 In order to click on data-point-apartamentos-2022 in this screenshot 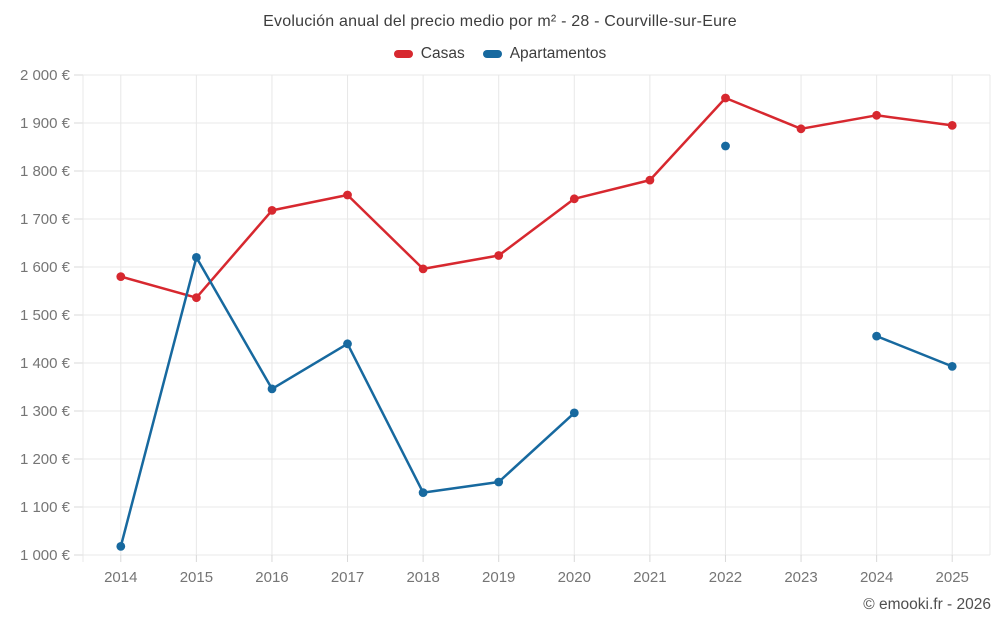, I will do `click(725, 146)`.